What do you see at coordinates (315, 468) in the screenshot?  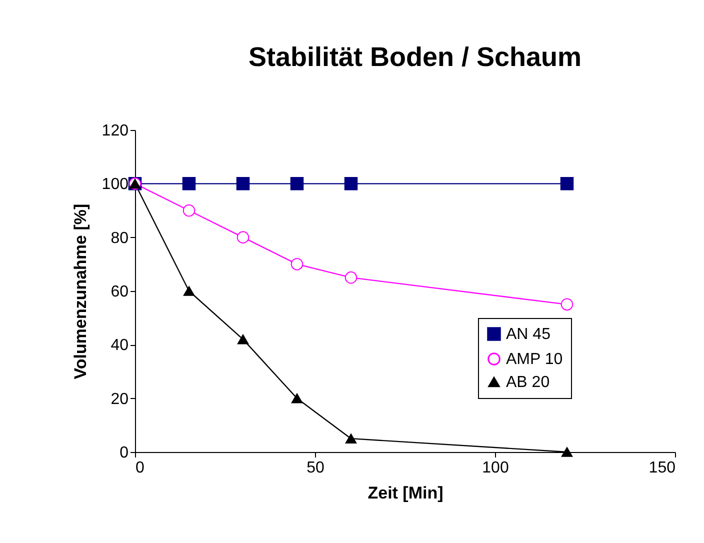 I see `x-tick-label: 50` at bounding box center [315, 468].